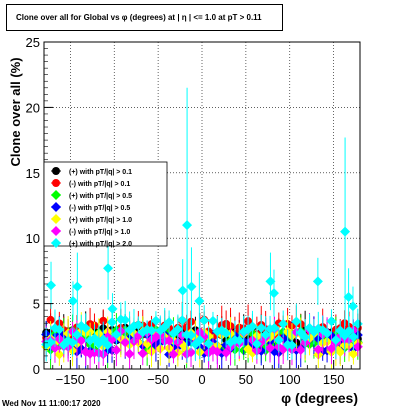  What do you see at coordinates (99, 232) in the screenshot?
I see `legend-label: (-) with pT/|q| > 1.0` at bounding box center [99, 232].